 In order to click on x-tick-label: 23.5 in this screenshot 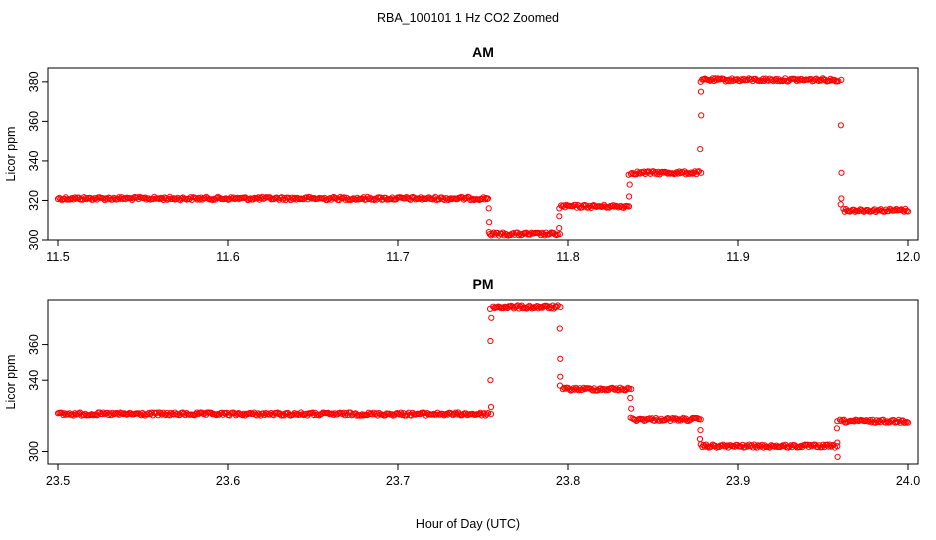, I will do `click(58, 481)`.